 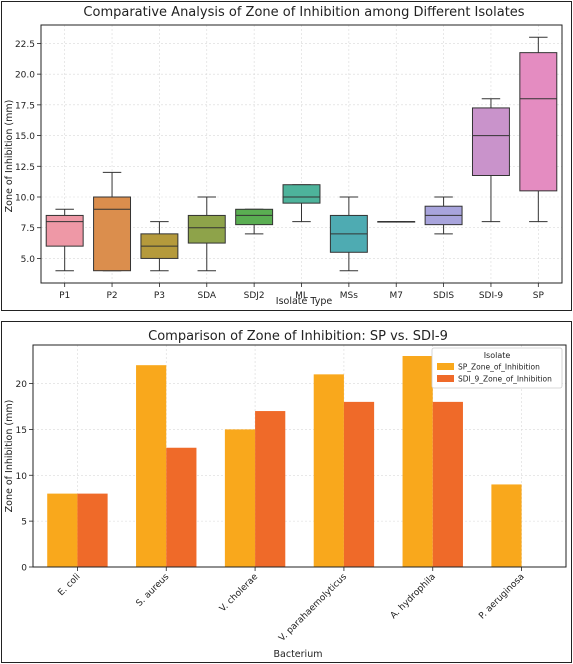 I want to click on box-p1, so click(x=64, y=240).